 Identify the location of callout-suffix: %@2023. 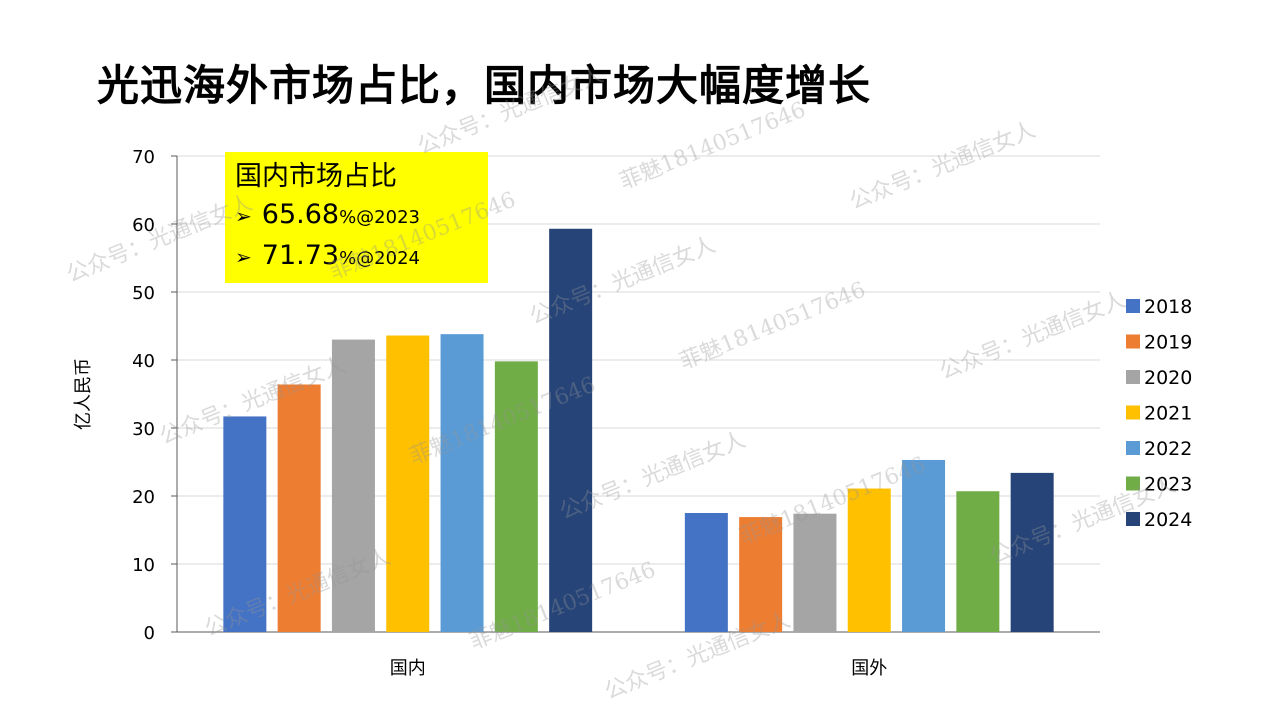
(379, 217).